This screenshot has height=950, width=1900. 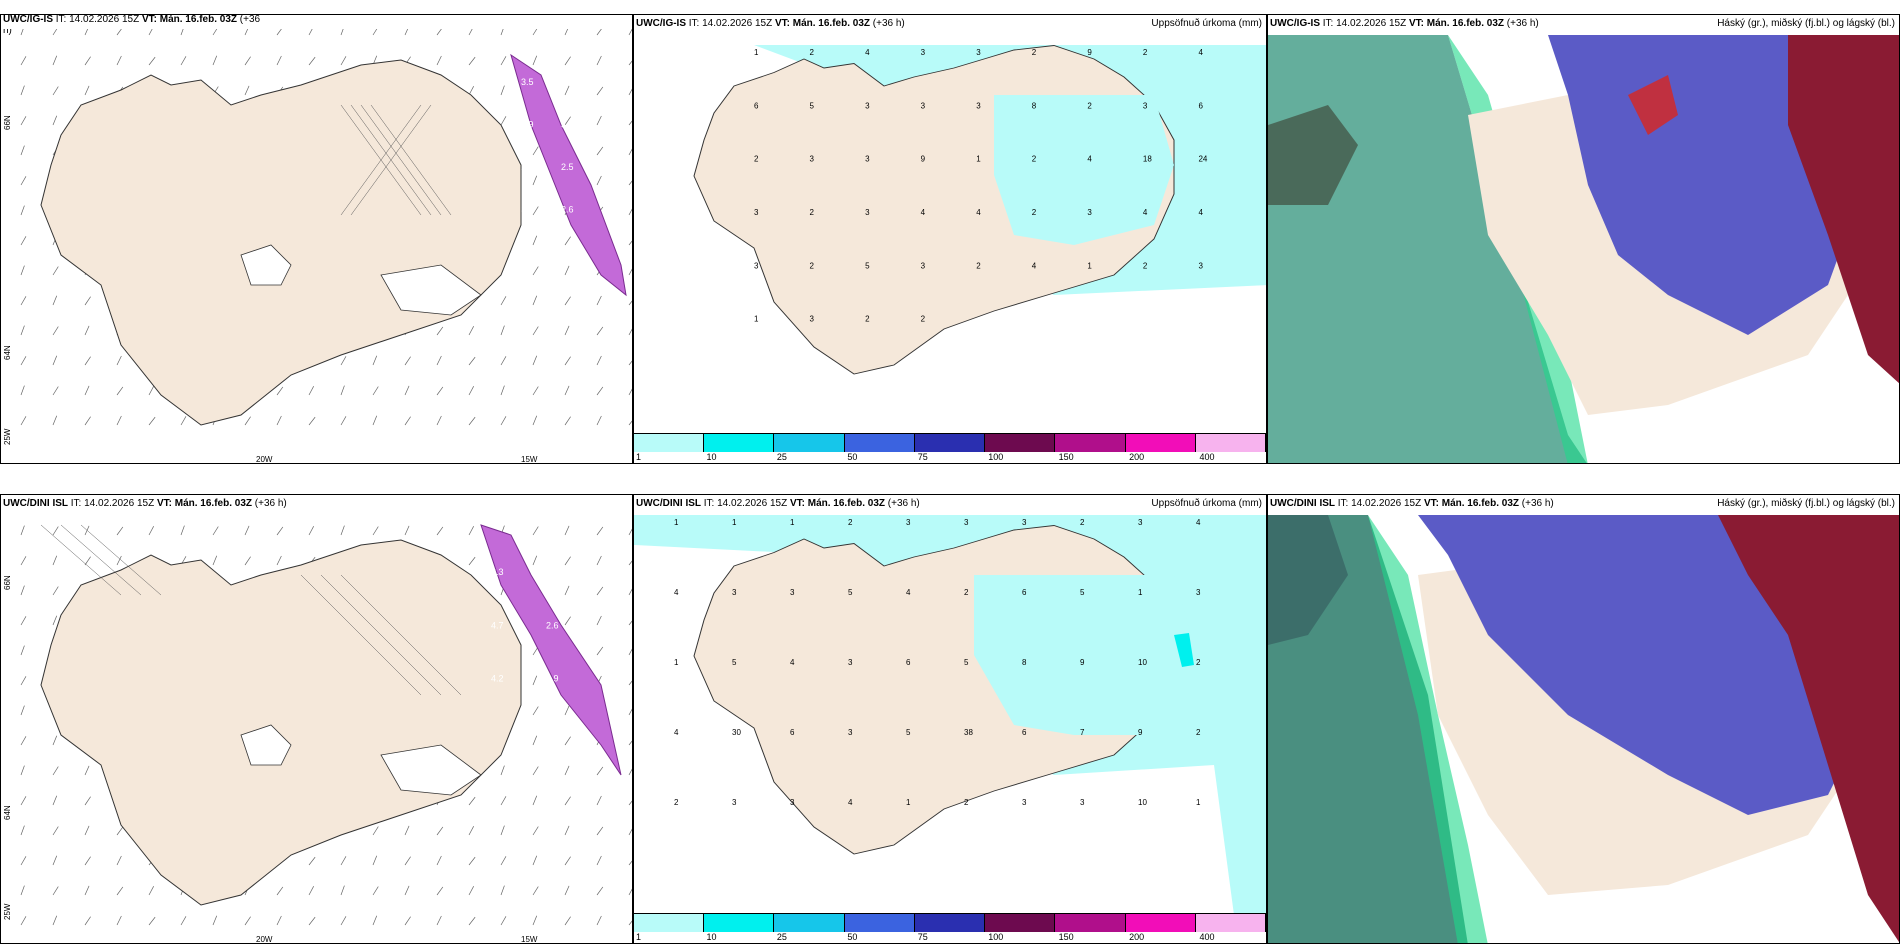 What do you see at coordinates (7, 30) in the screenshot?
I see `lead-time-suffix: h)` at bounding box center [7, 30].